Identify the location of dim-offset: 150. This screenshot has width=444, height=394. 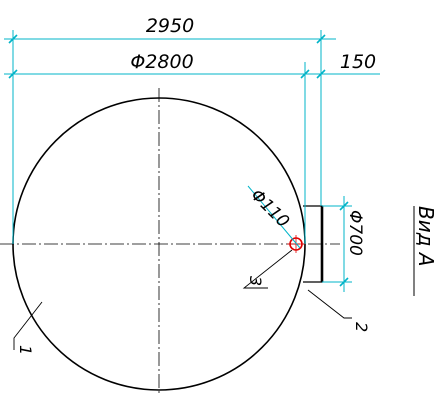
(358, 62).